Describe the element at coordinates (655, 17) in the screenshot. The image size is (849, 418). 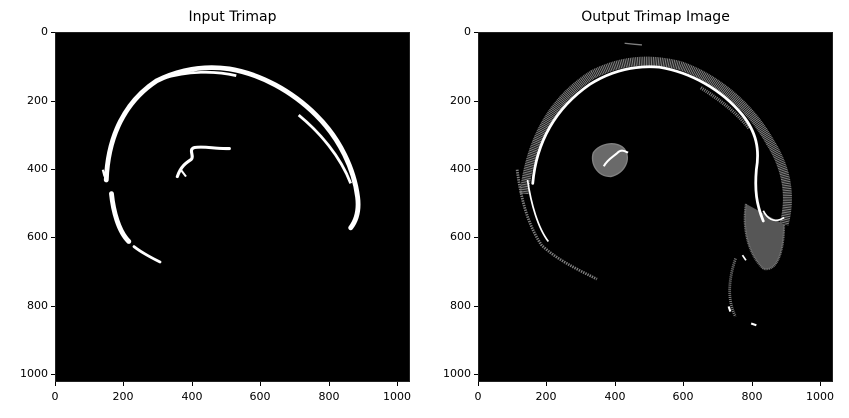
I see `output-trimap-title: Output Trimap Image` at that location.